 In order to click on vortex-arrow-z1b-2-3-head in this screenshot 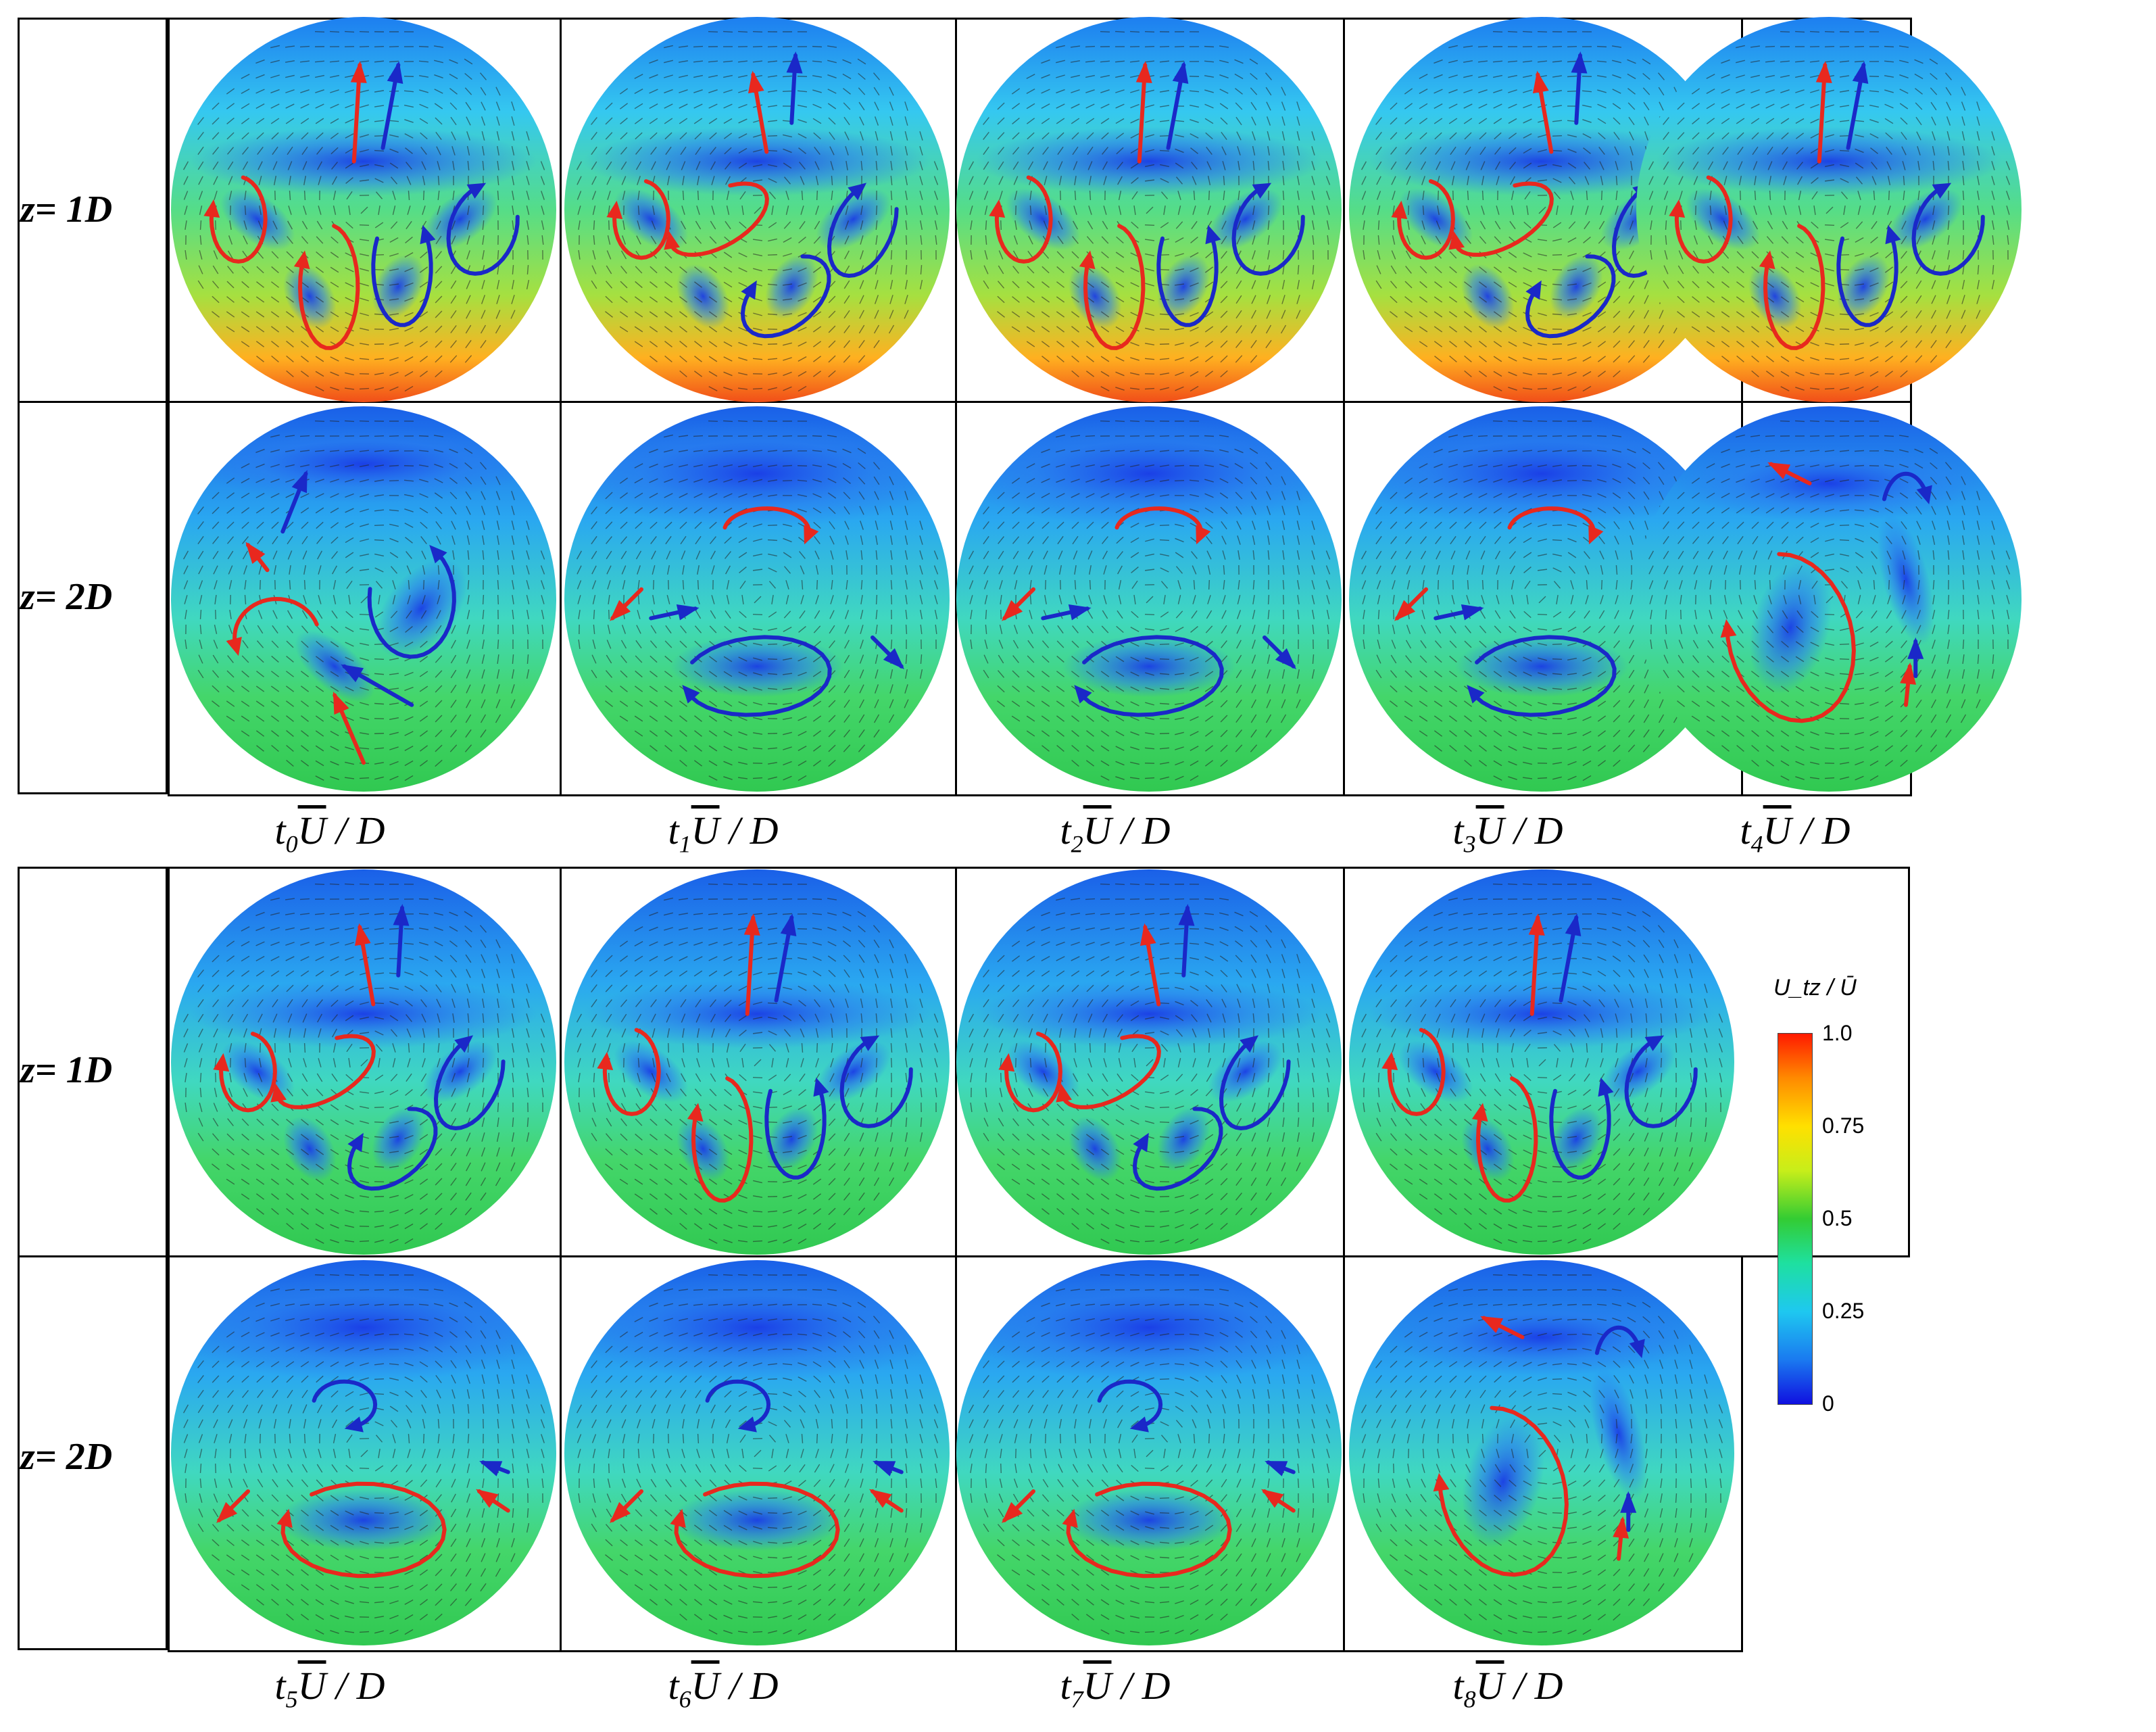, I will do `click(1064, 1093)`.